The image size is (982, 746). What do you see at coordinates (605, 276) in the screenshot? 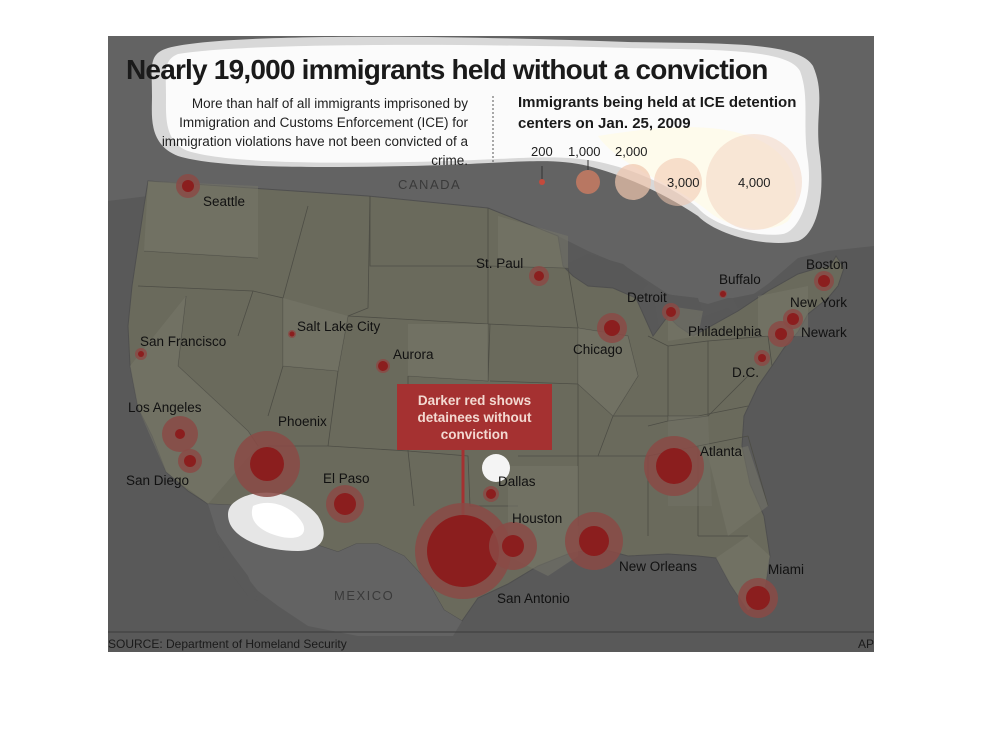
I see `lake-superior` at bounding box center [605, 276].